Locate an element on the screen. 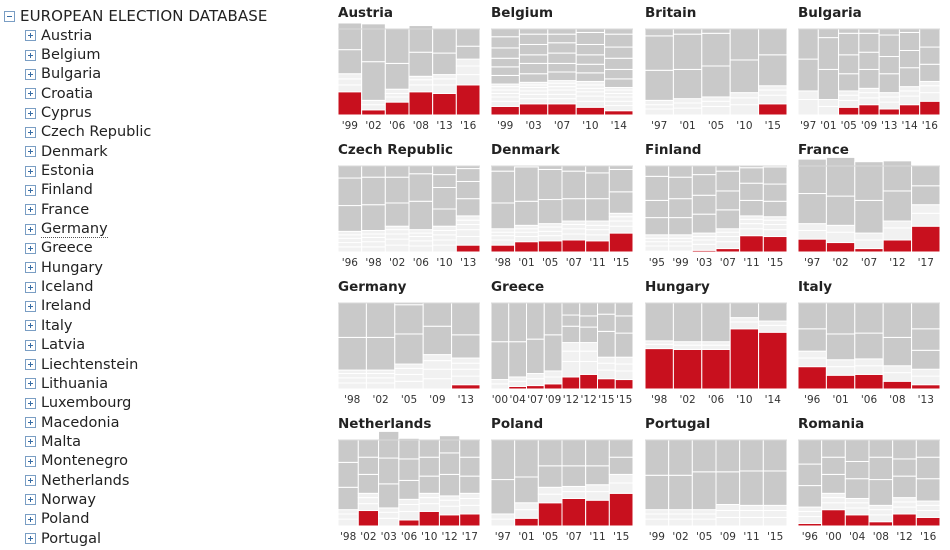 This screenshot has width=950, height=550. bar-'04 is located at coordinates (857, 483).